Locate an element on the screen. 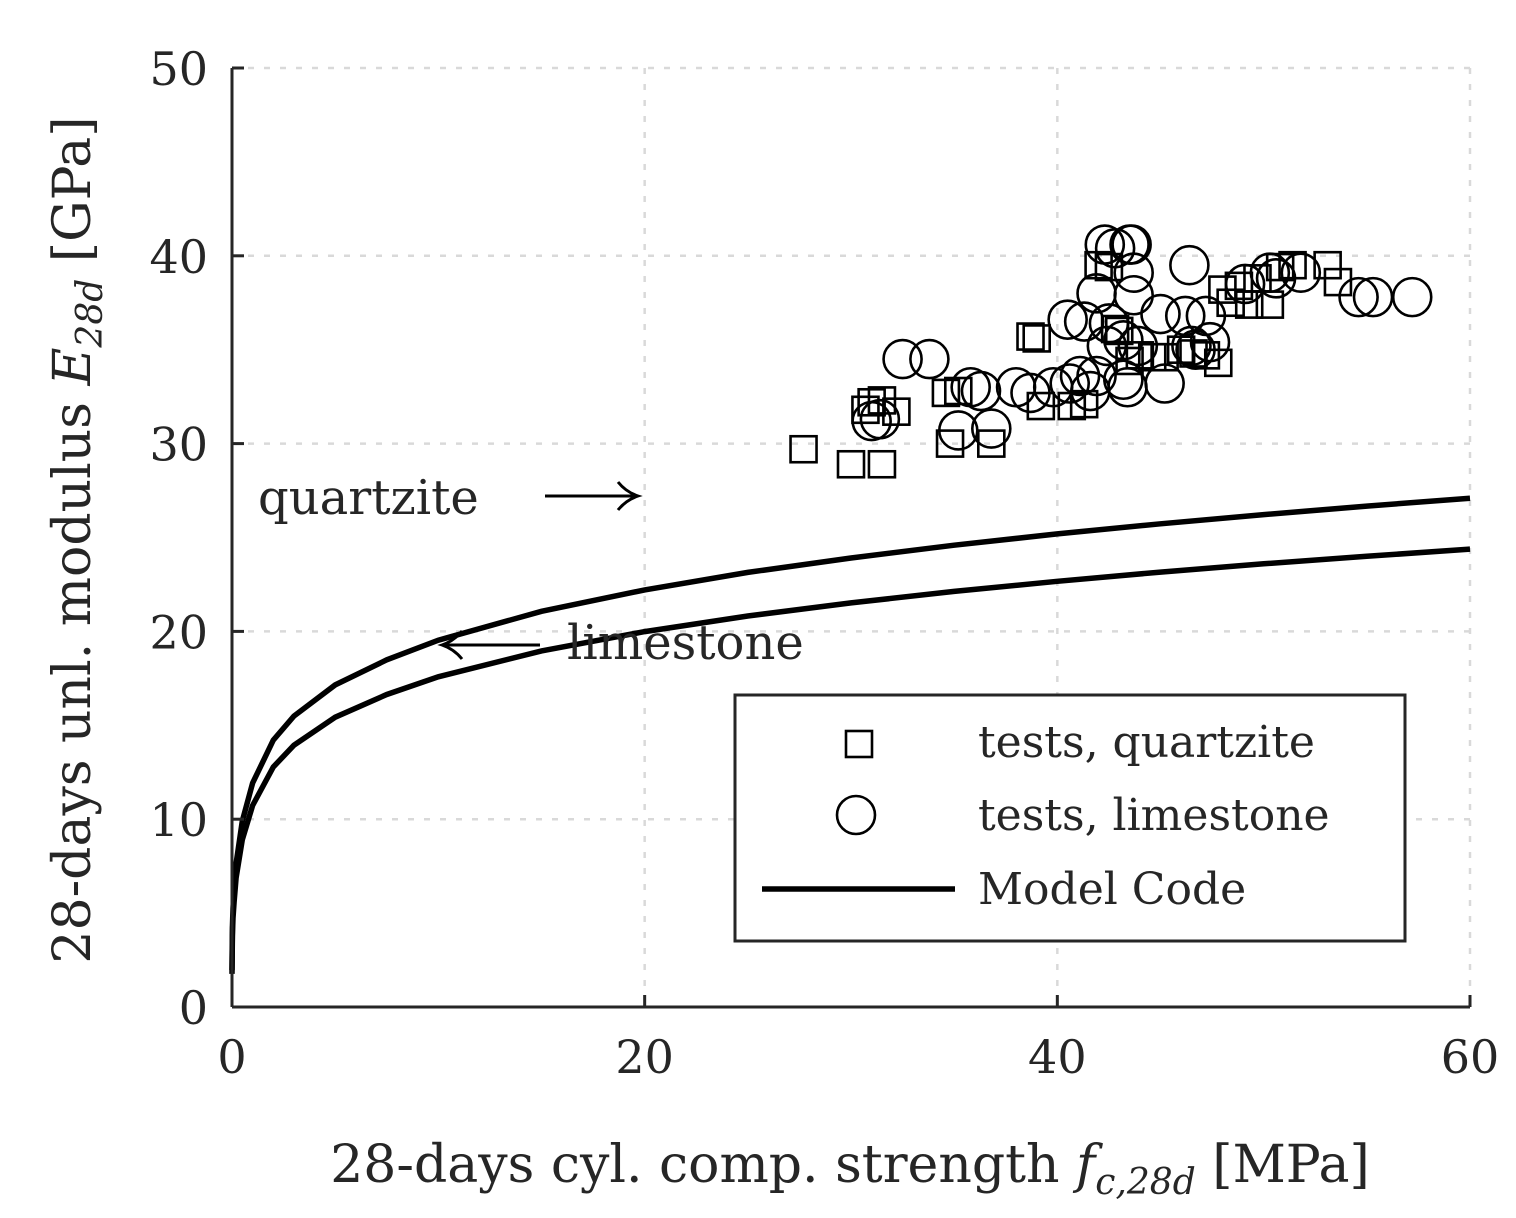 Image resolution: width=1516 pixels, height=1218 pixels. y-axis-label-unit: [GPa] is located at coordinates (73, 197).